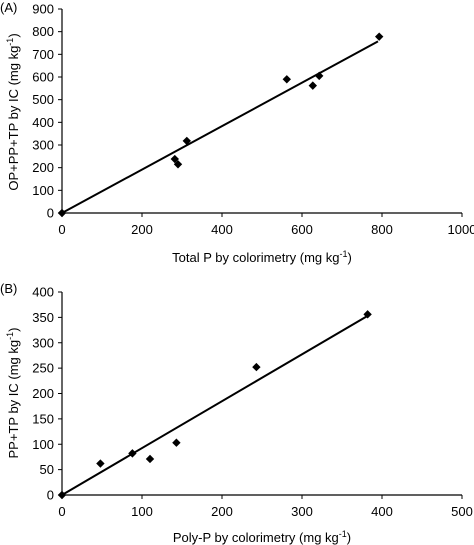 The image size is (474, 545). Describe the element at coordinates (43, 167) in the screenshot. I see `panel-a-y-tick-label: 200` at that location.